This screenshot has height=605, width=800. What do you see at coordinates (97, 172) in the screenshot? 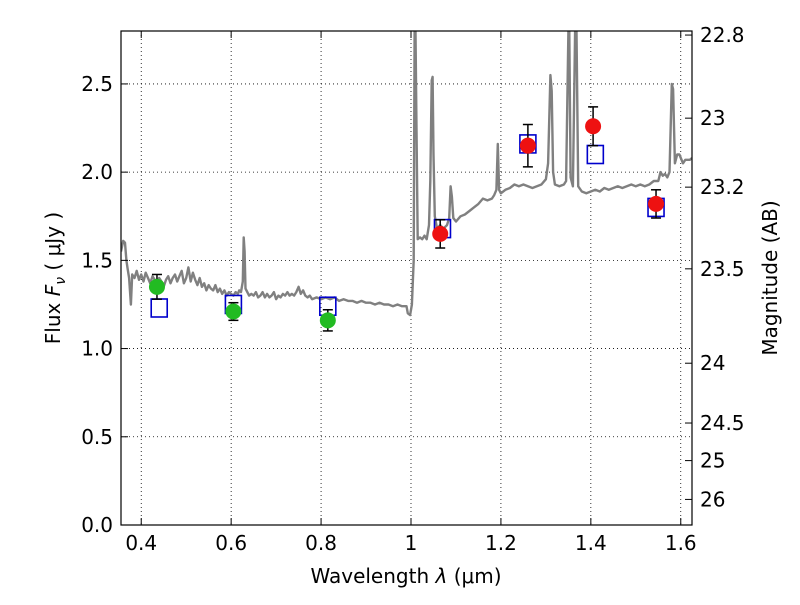
I see `y-tick-label: 2.0` at bounding box center [97, 172].